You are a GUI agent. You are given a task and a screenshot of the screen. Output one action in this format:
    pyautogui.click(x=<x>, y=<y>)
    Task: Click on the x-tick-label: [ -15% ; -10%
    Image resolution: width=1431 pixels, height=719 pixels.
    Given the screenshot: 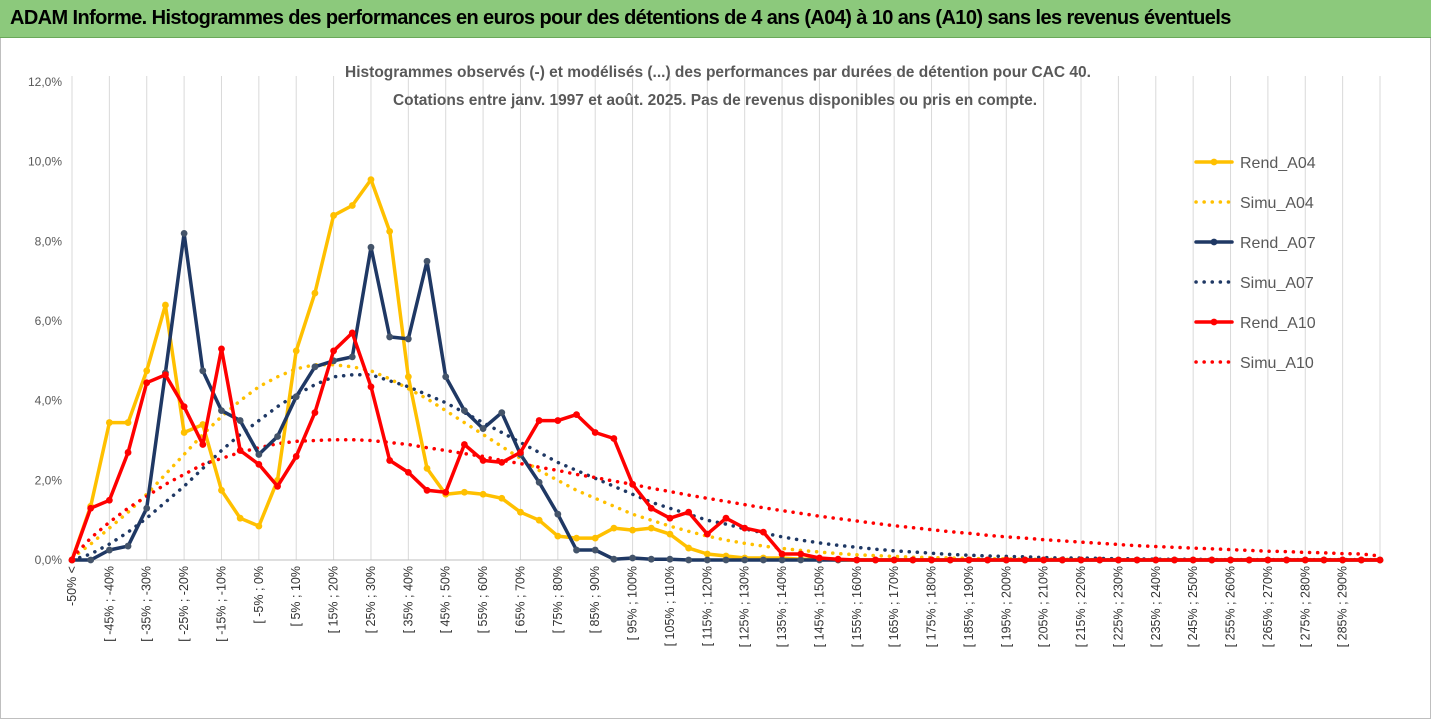 What is the action you would take?
    pyautogui.click(x=221, y=604)
    